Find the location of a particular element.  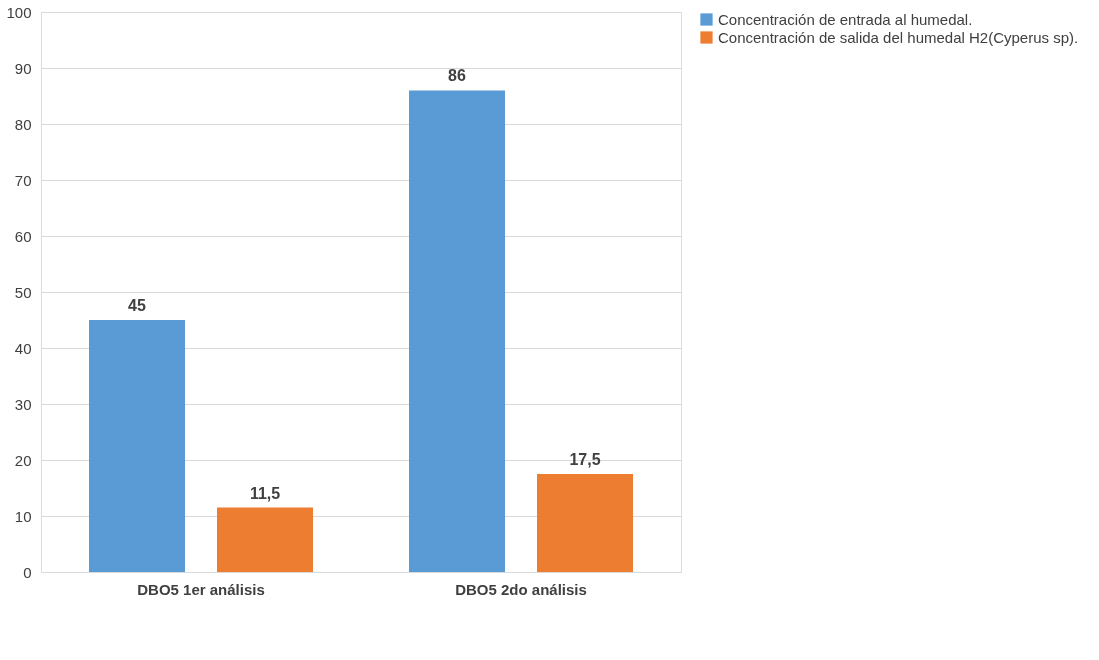

legend-label: Concentración de entrada al humedal. is located at coordinates (845, 19).